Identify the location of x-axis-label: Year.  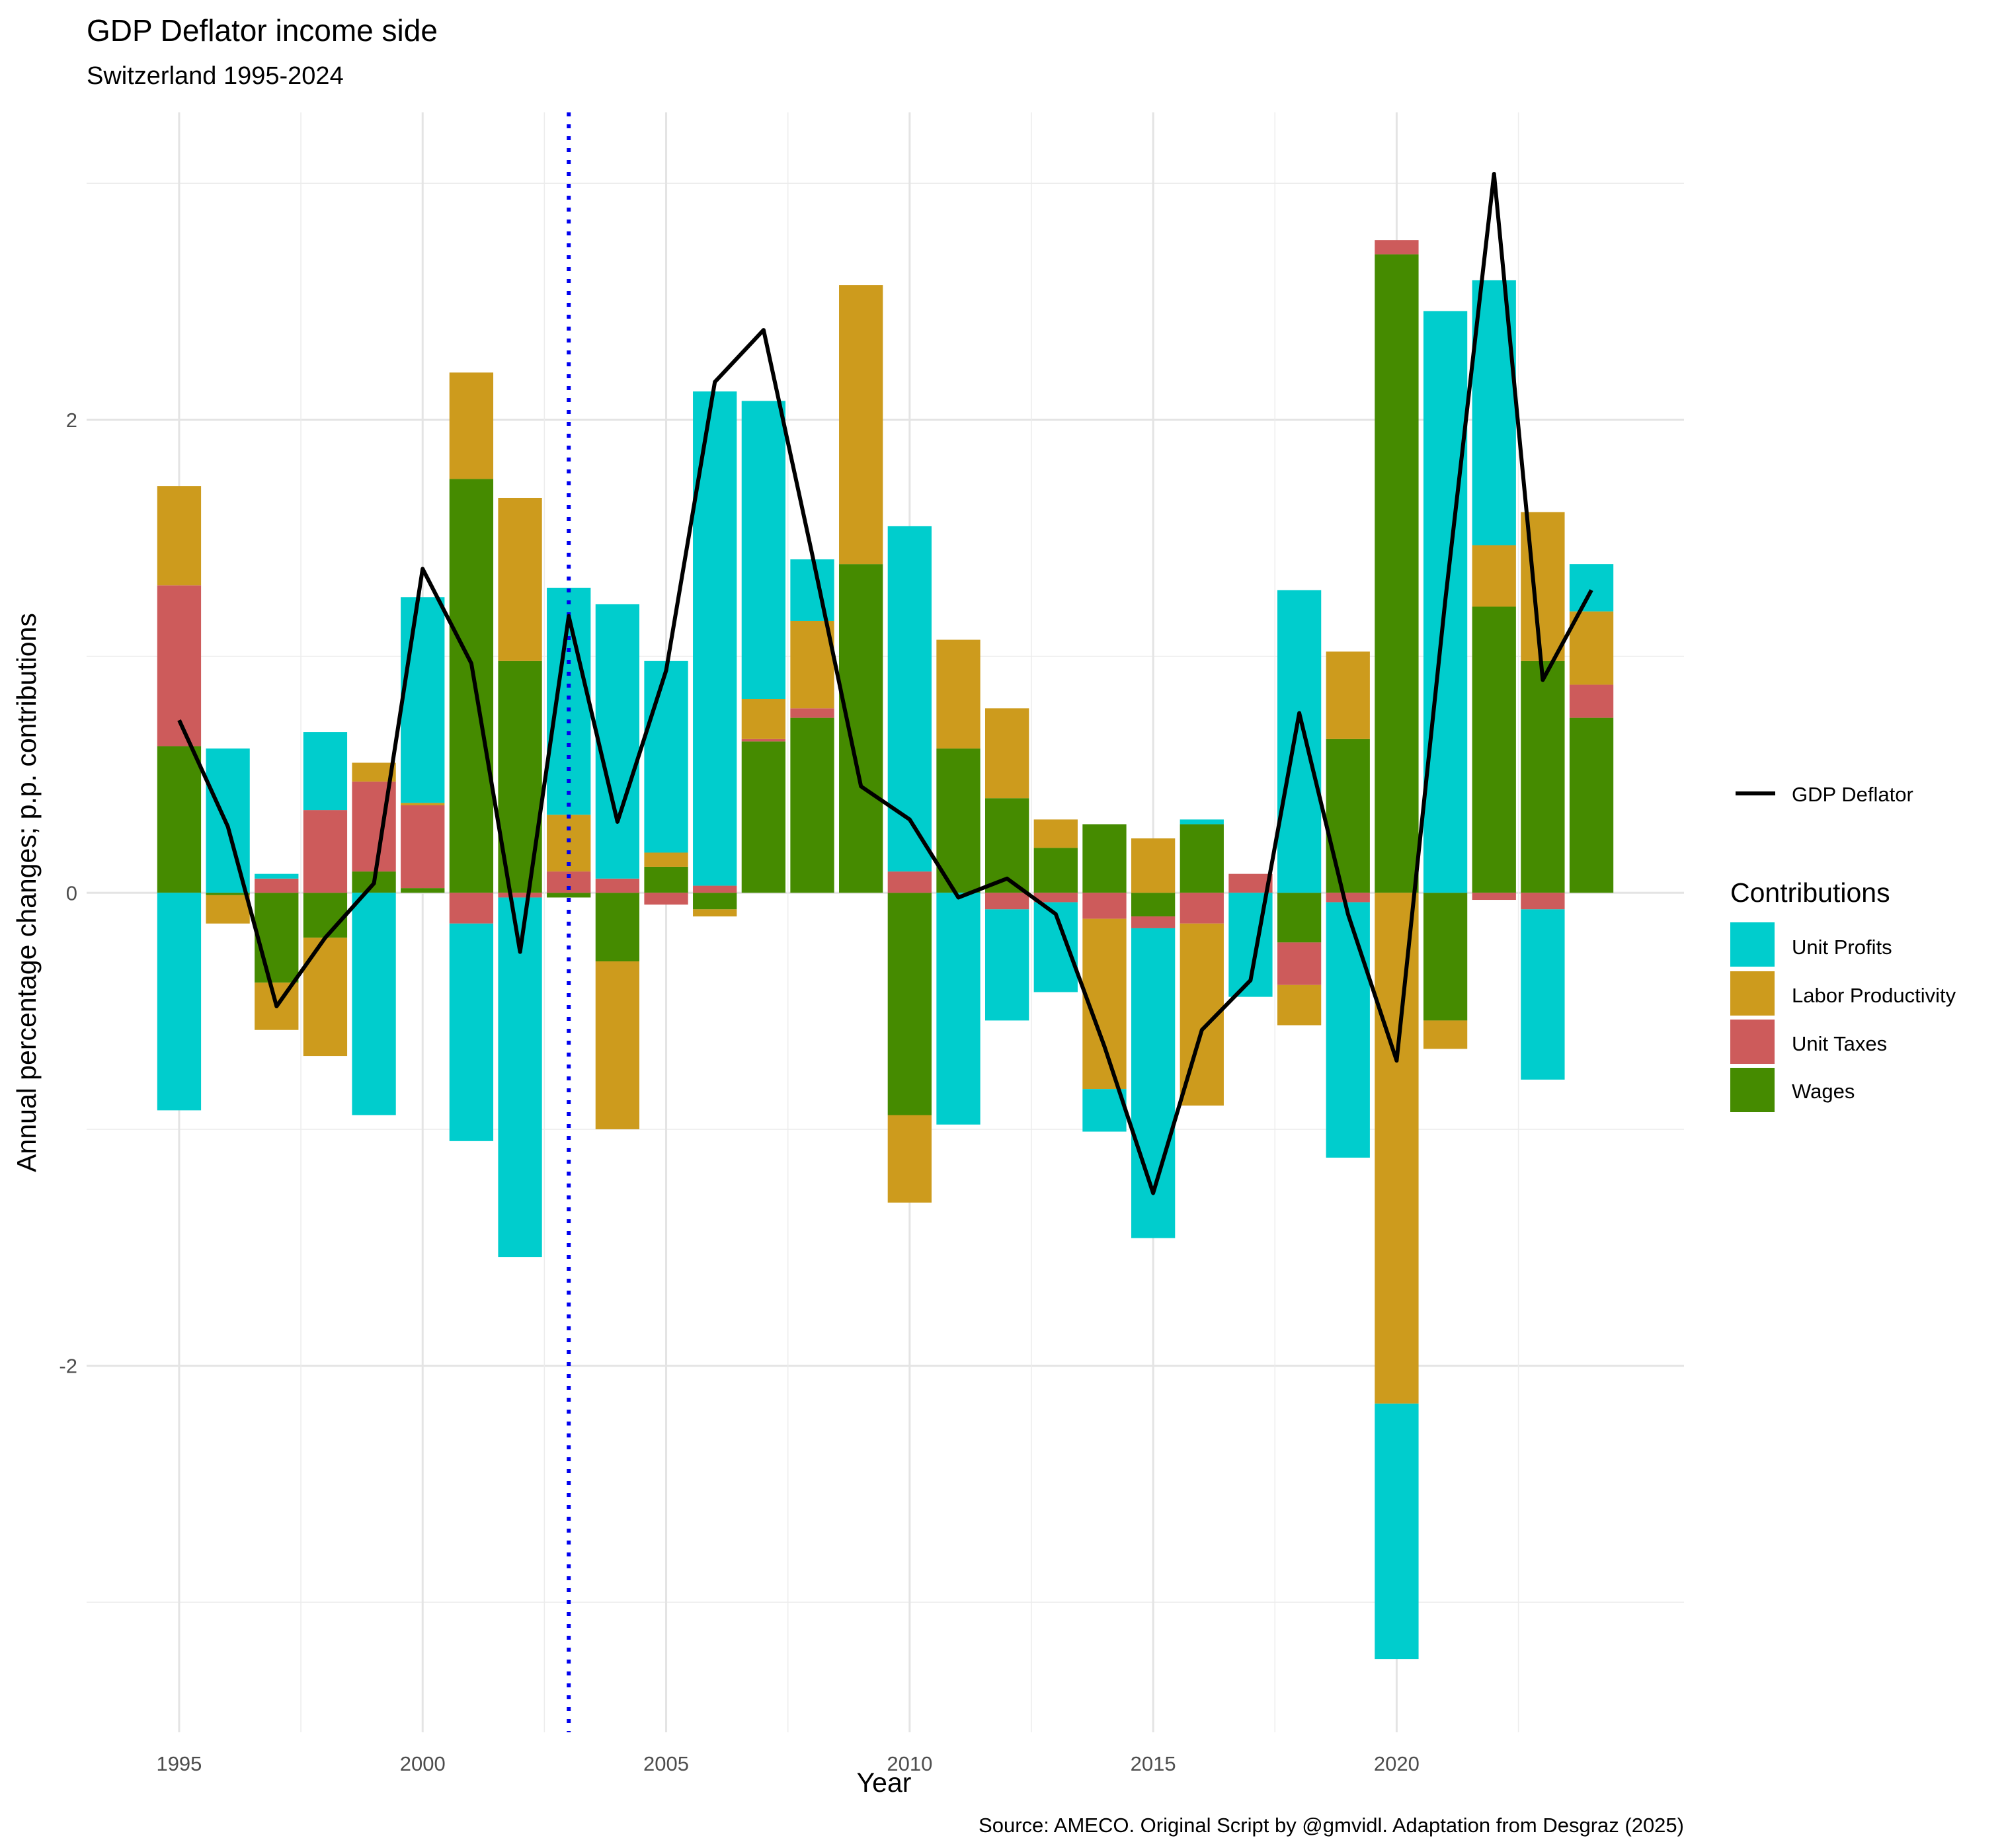
(884, 1782).